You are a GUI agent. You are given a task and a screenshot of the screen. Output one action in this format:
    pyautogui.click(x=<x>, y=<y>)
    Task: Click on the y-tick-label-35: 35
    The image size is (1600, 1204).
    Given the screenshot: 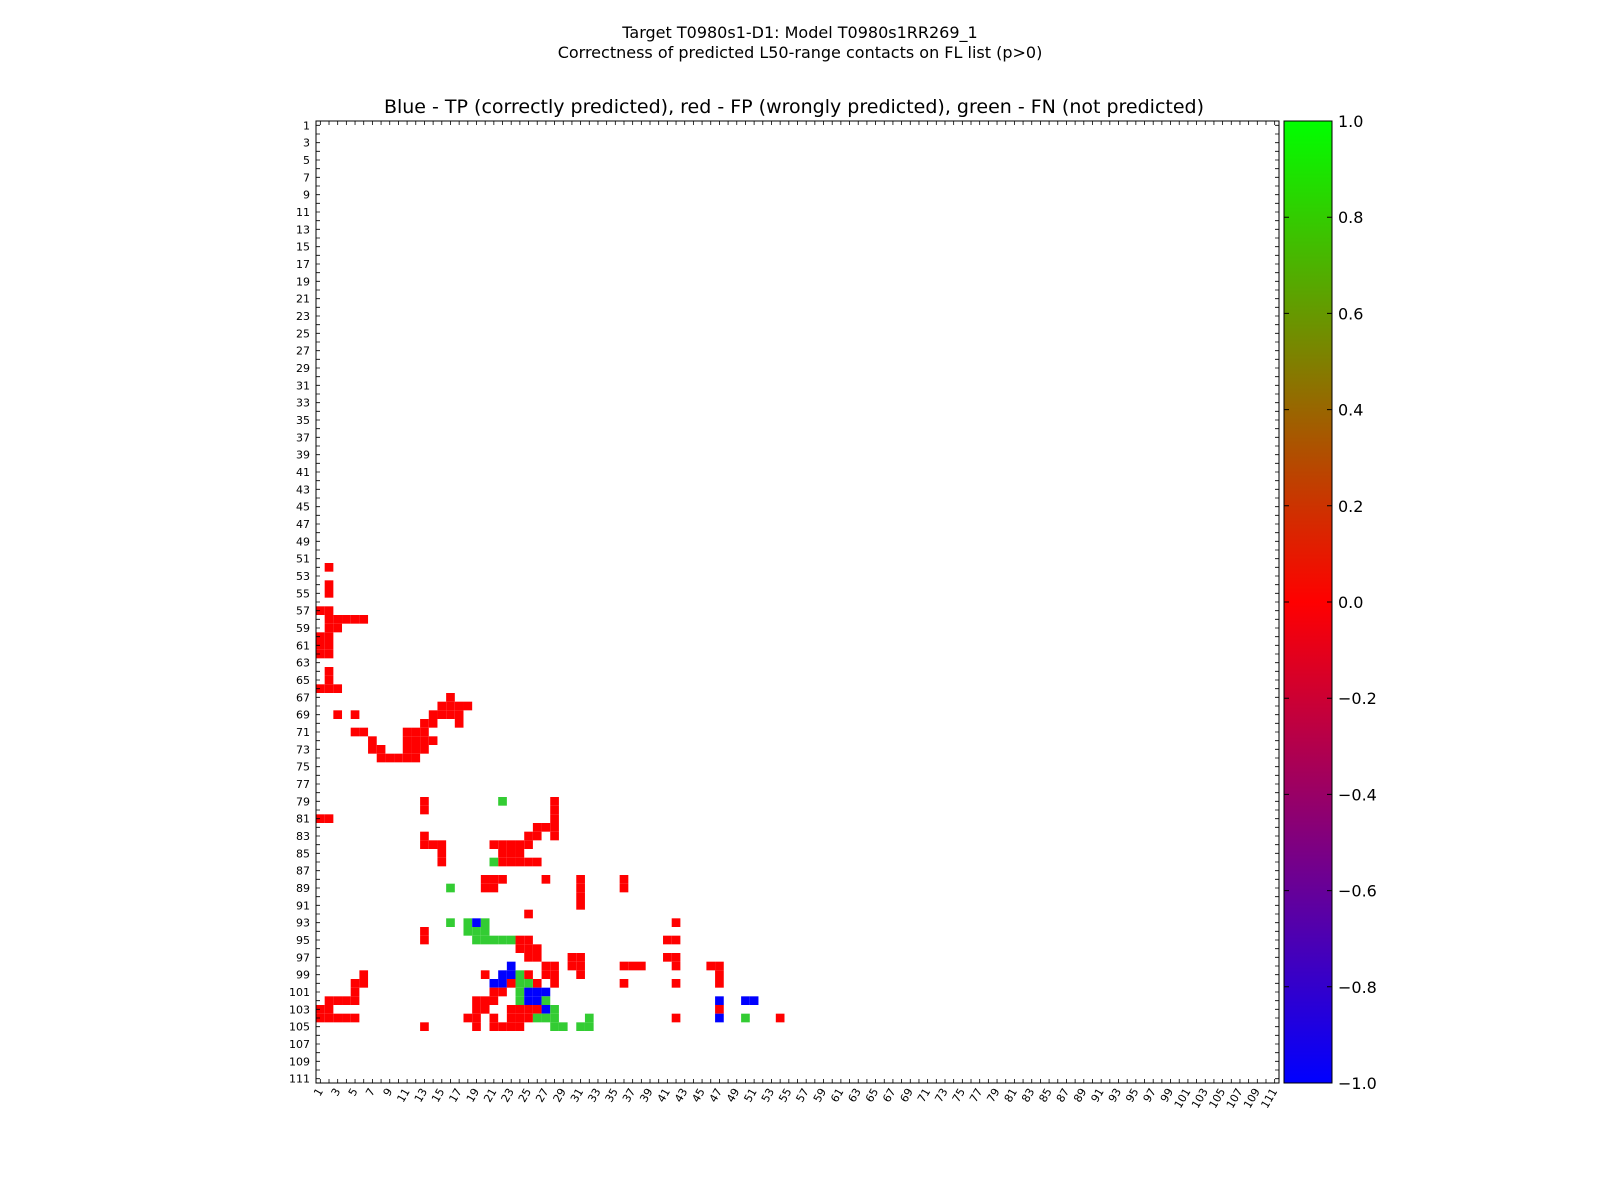 What is the action you would take?
    pyautogui.click(x=303, y=420)
    